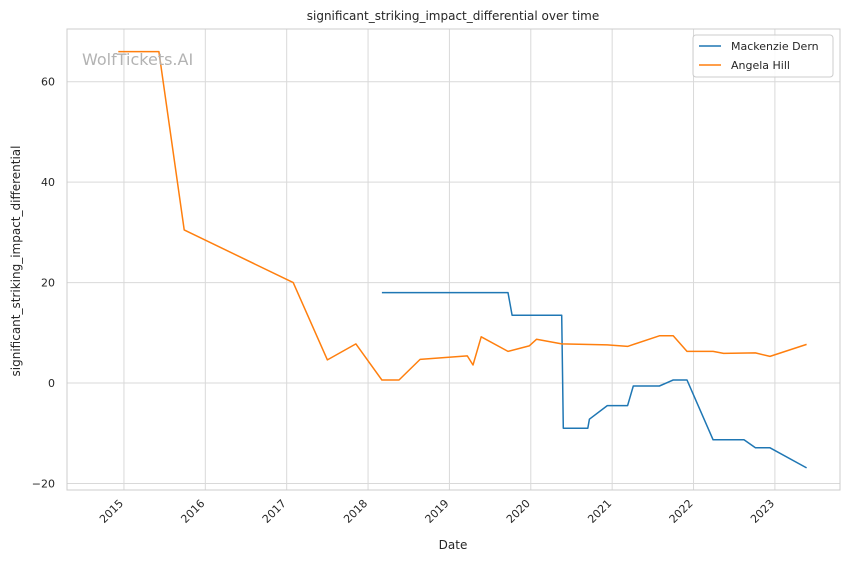 The width and height of the screenshot is (850, 561). What do you see at coordinates (48, 283) in the screenshot?
I see `y-tick-label: 20` at bounding box center [48, 283].